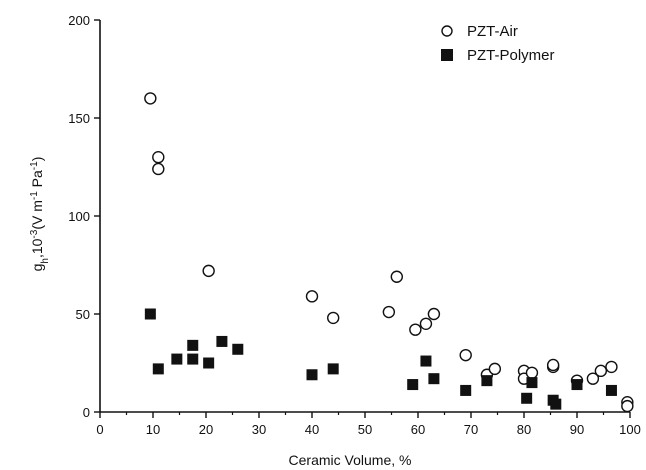  What do you see at coordinates (350, 460) in the screenshot?
I see `x-axis-title: Ceramic Volume, %` at bounding box center [350, 460].